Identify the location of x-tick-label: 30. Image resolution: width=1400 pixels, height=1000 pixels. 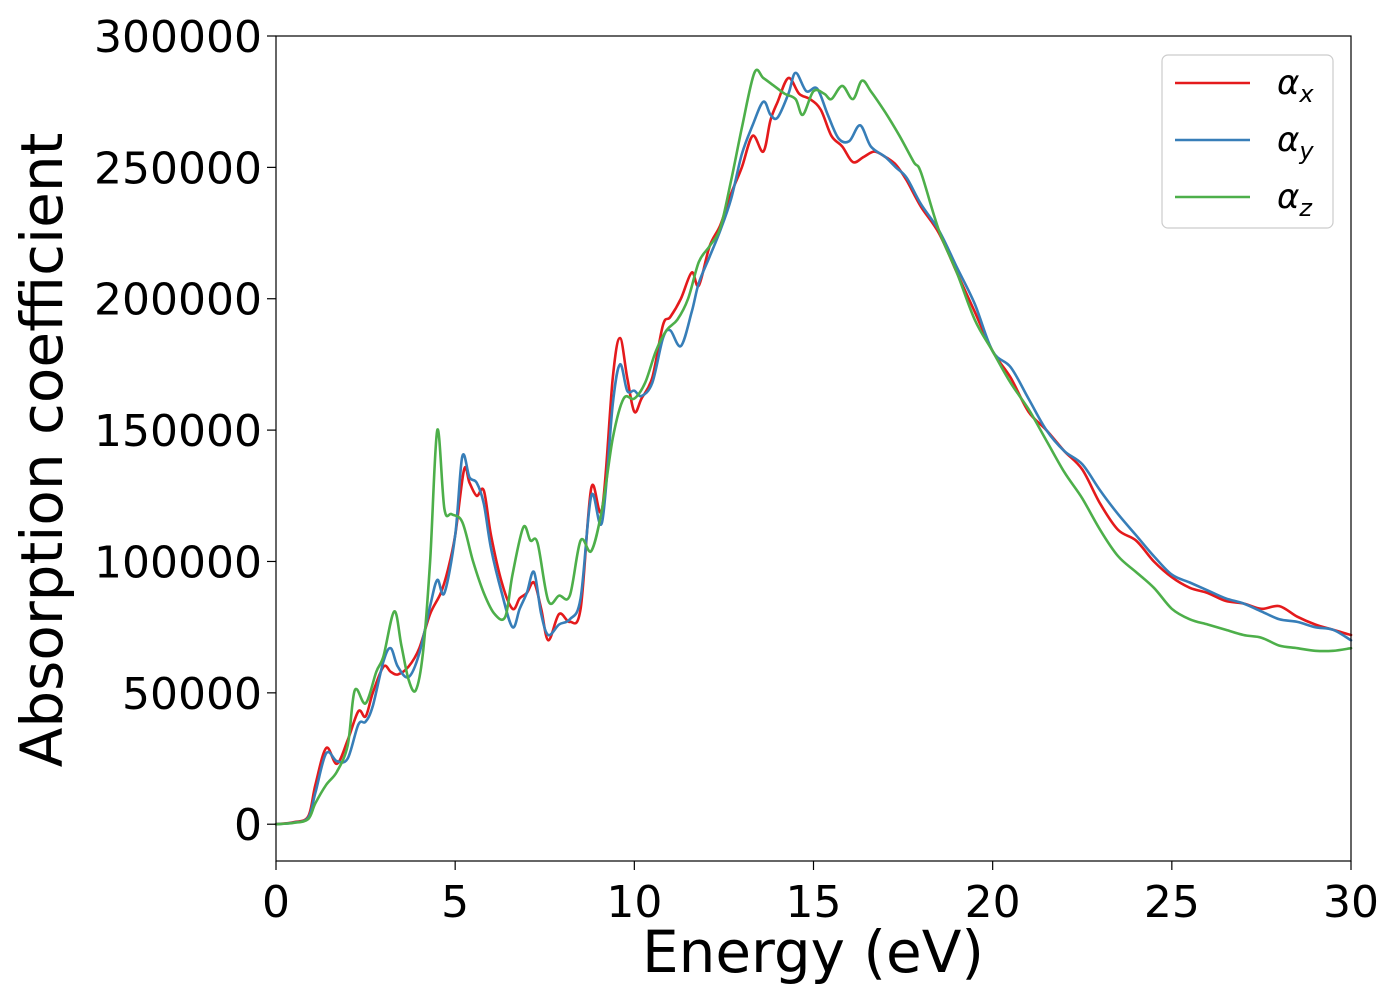
(1351, 902).